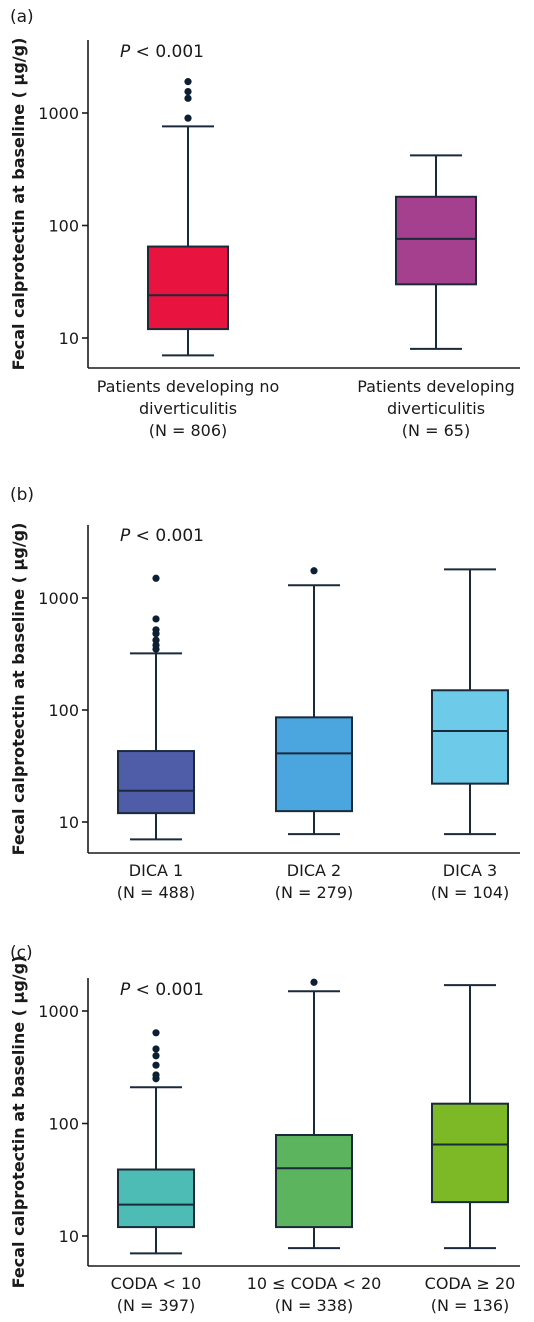  Describe the element at coordinates (156, 1305) in the screenshot. I see `category-label: (N = 397)` at that location.